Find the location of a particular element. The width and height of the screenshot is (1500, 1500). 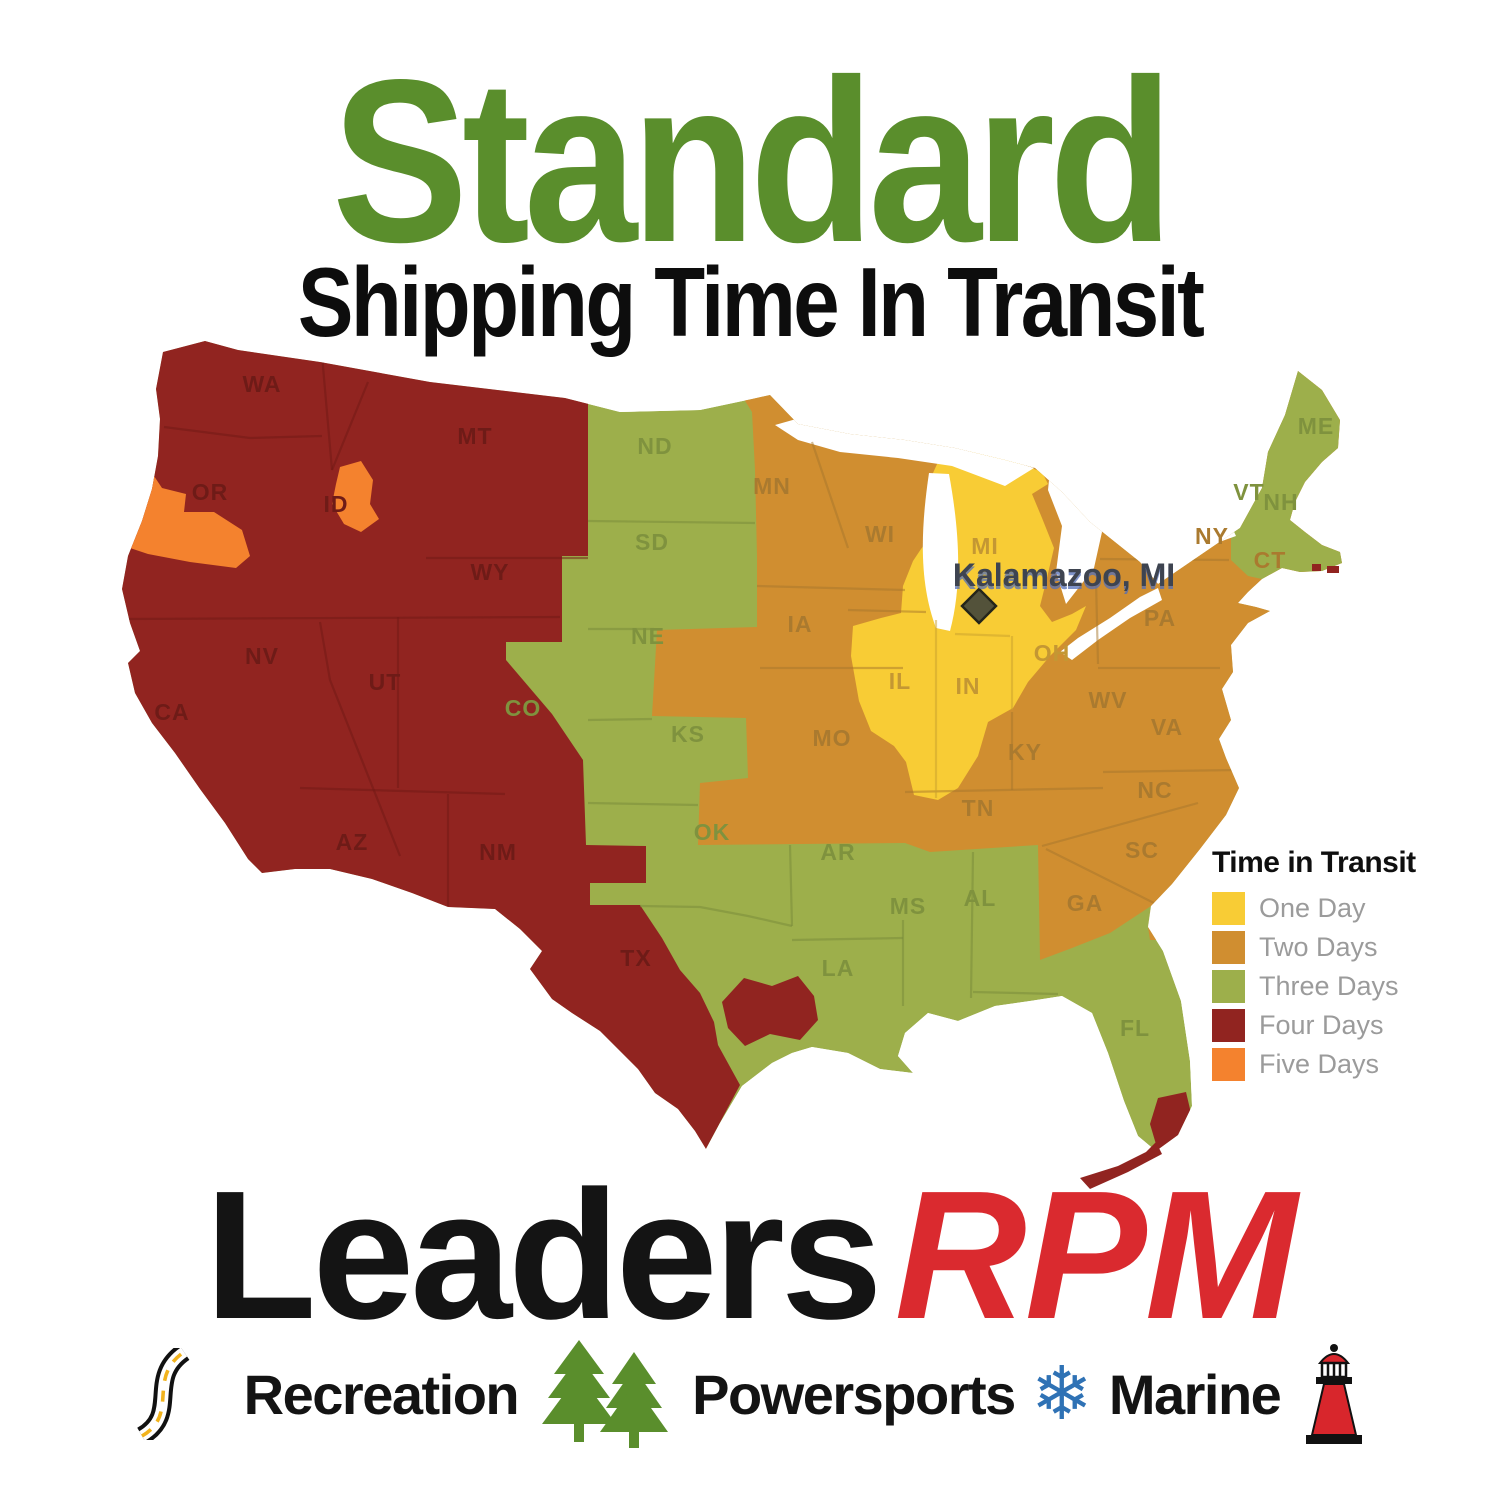

legend-swatch-four is located at coordinates (1228, 1025).